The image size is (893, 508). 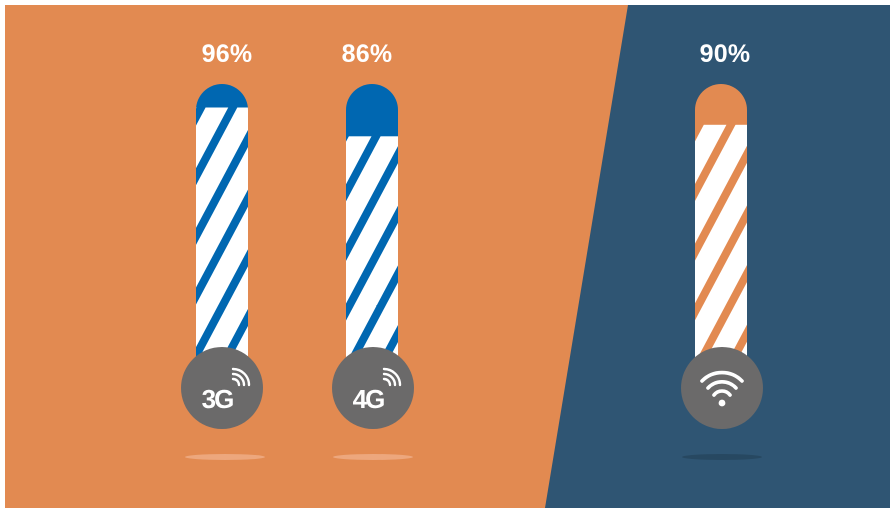 I want to click on wifi-icon, so click(x=722, y=383).